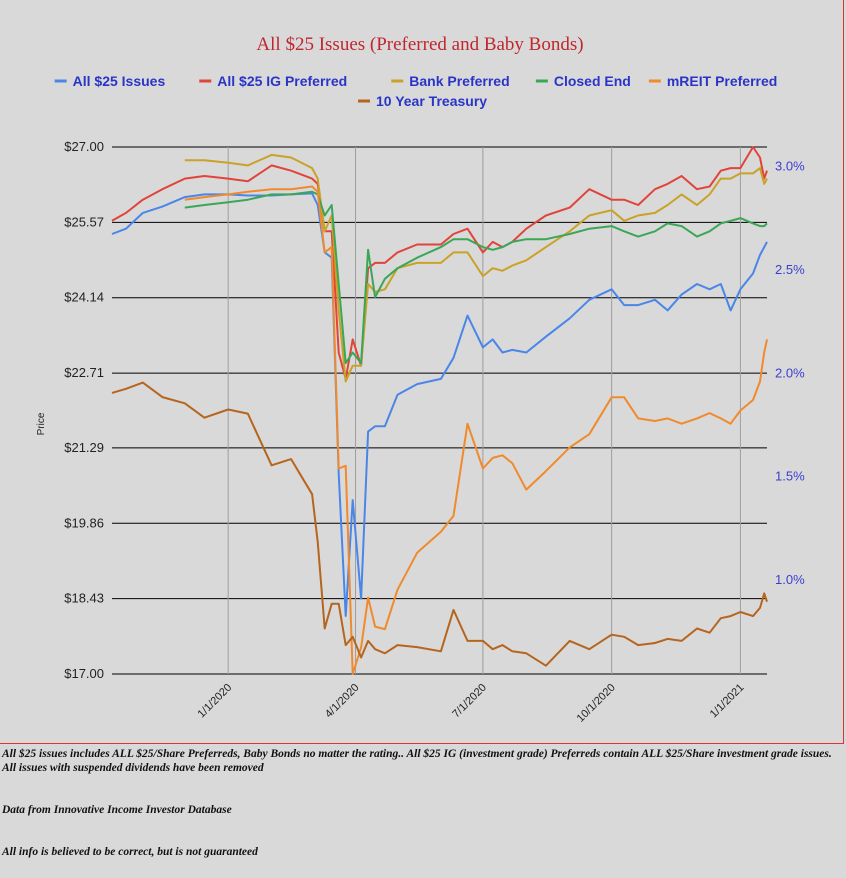  What do you see at coordinates (790, 579) in the screenshot?
I see `y-tick-label-right: 1.0%` at bounding box center [790, 579].